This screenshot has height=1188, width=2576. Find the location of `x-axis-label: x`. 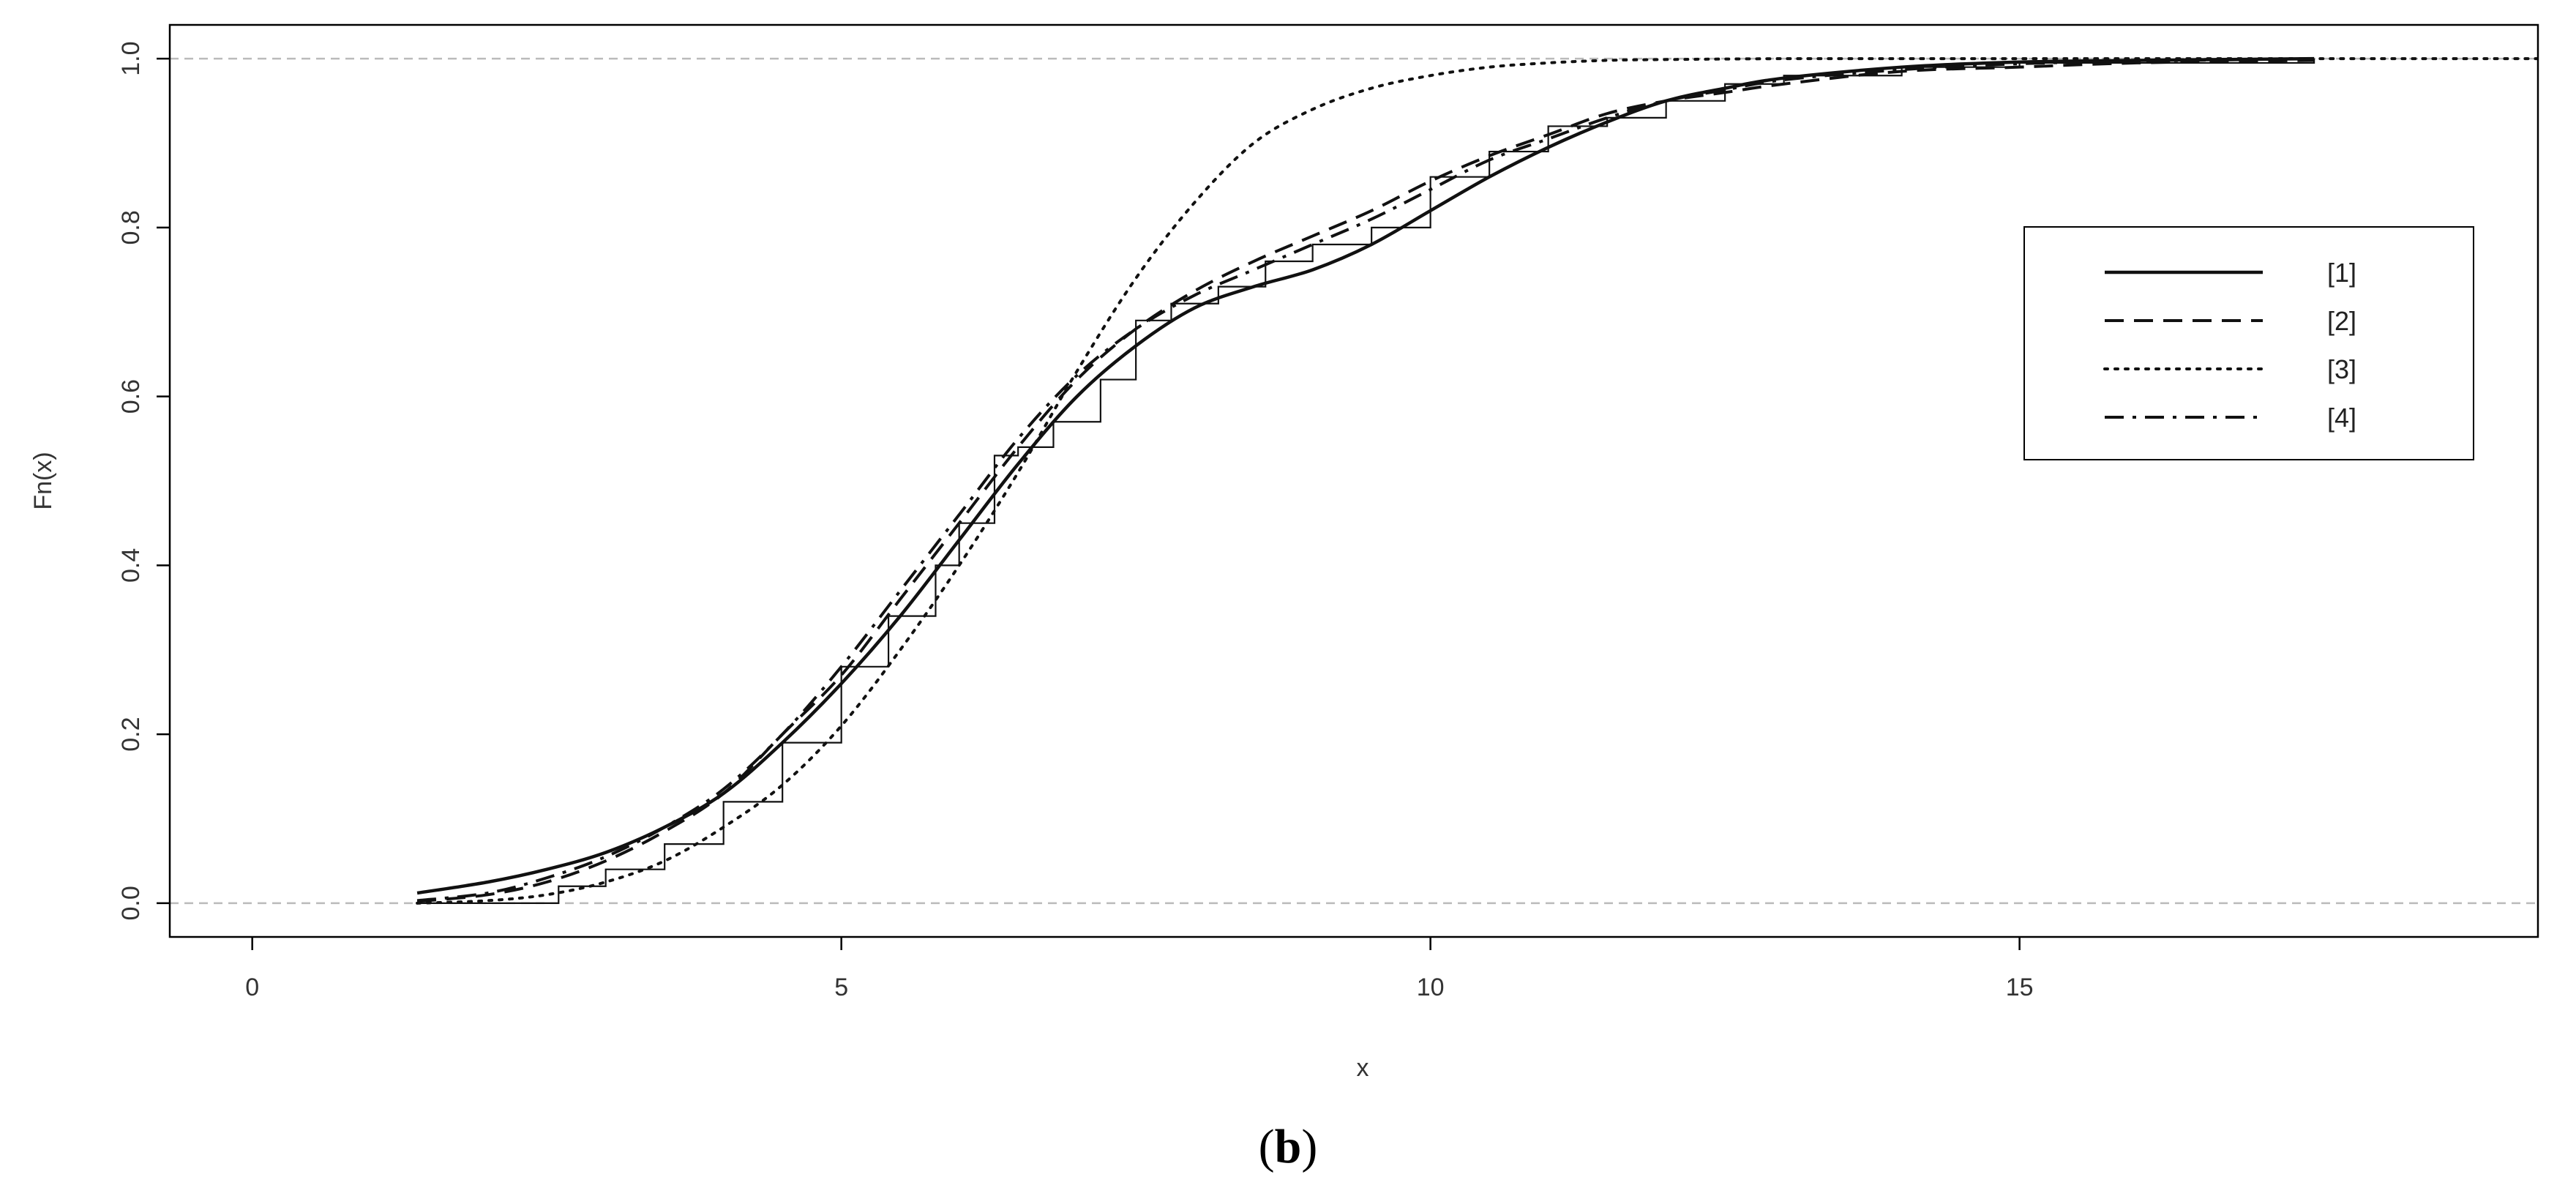

x-axis-label: x is located at coordinates (1363, 1068).